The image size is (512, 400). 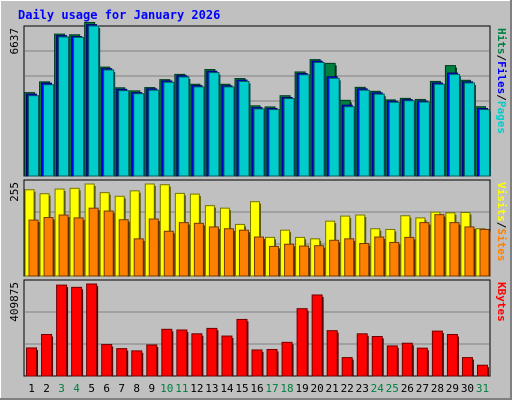 I want to click on day-label-6: 6, so click(x=106, y=388).